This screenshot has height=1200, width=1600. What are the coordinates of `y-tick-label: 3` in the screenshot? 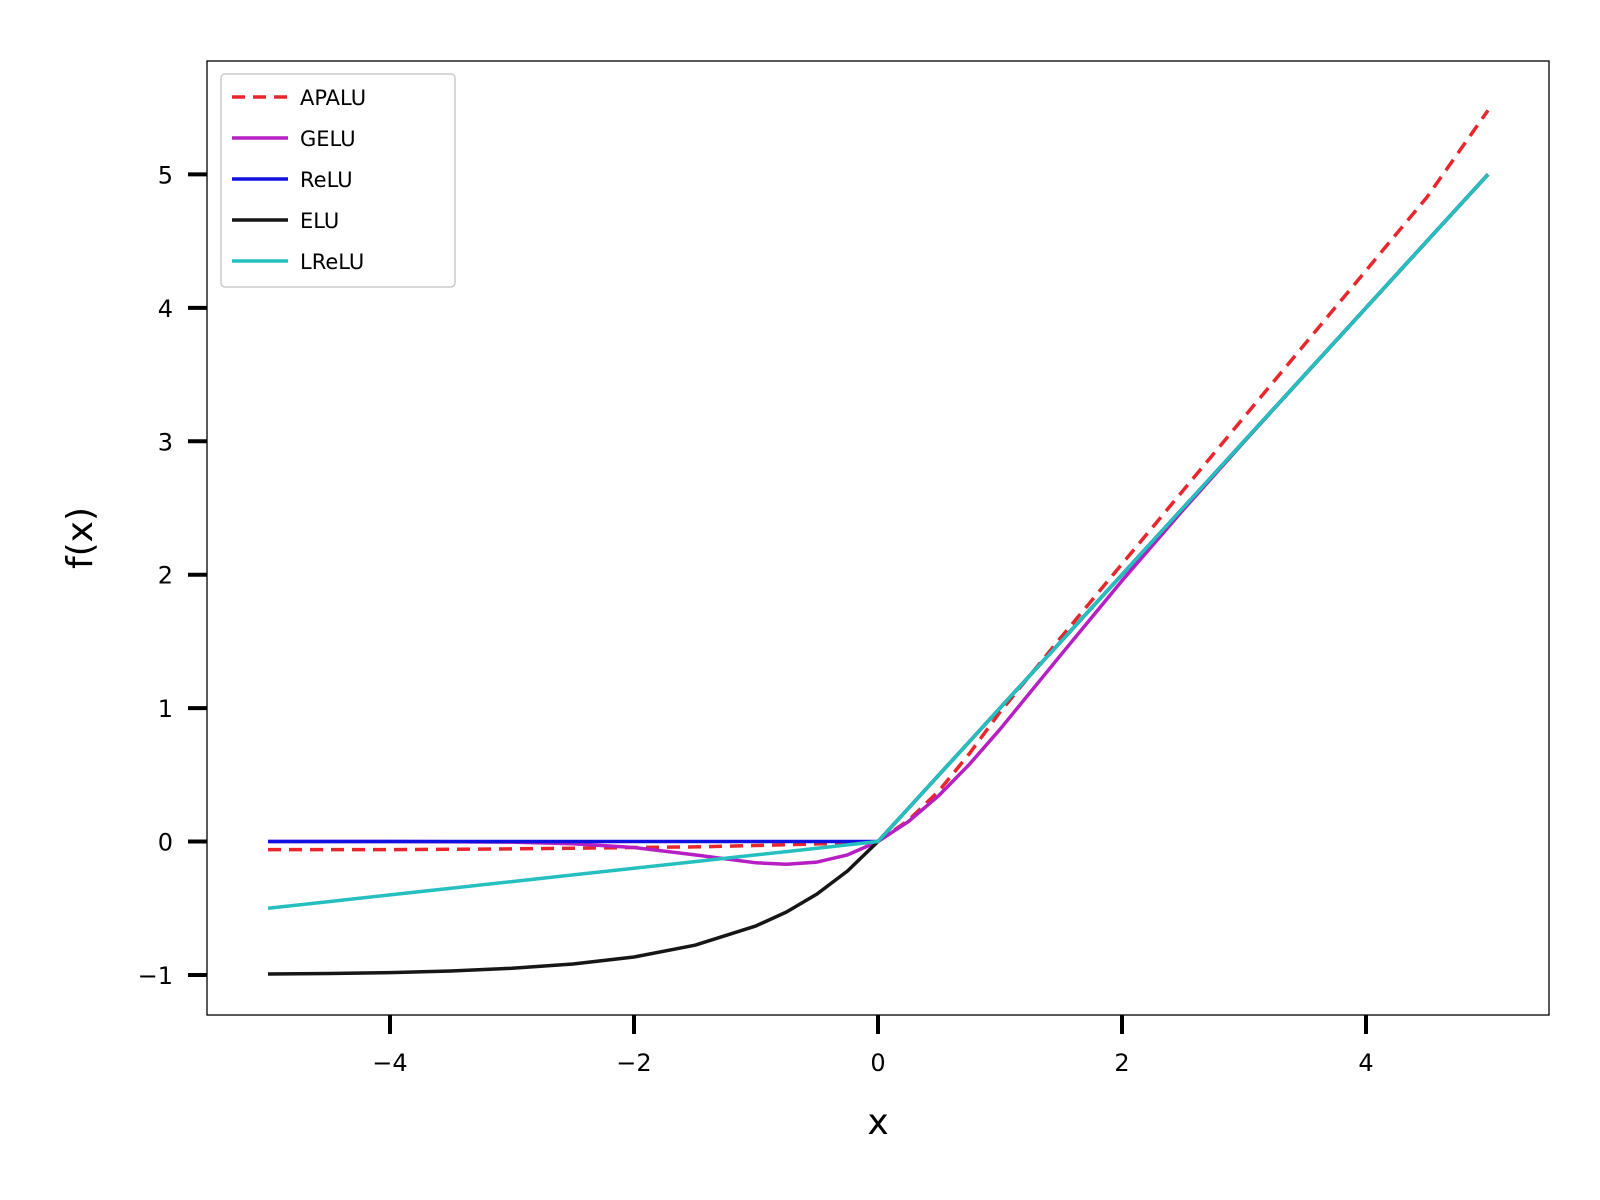 It's located at (165, 442).